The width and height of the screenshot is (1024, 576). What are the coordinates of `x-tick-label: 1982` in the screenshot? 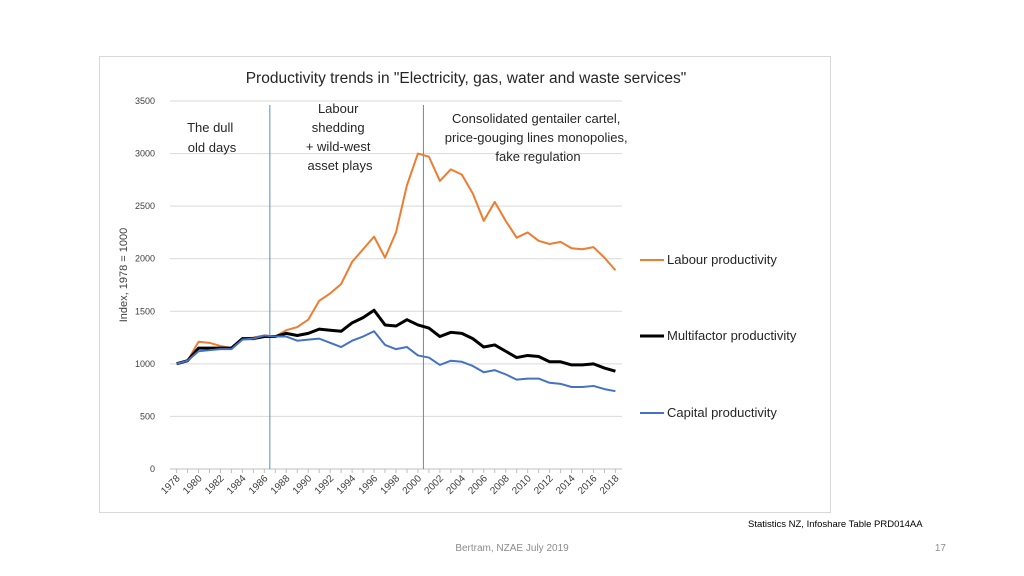 It's located at (215, 485).